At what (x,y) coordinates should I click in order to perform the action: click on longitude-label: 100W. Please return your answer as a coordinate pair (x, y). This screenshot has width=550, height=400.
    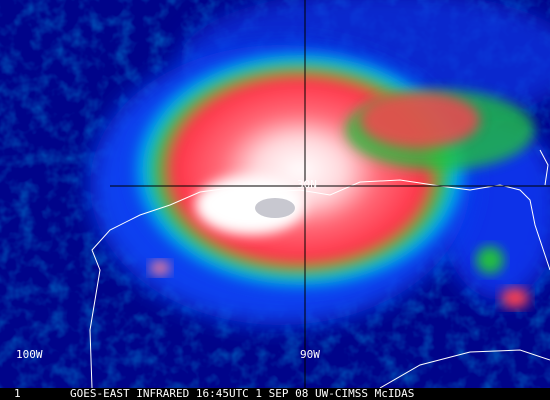
    Looking at the image, I should click on (29, 354).